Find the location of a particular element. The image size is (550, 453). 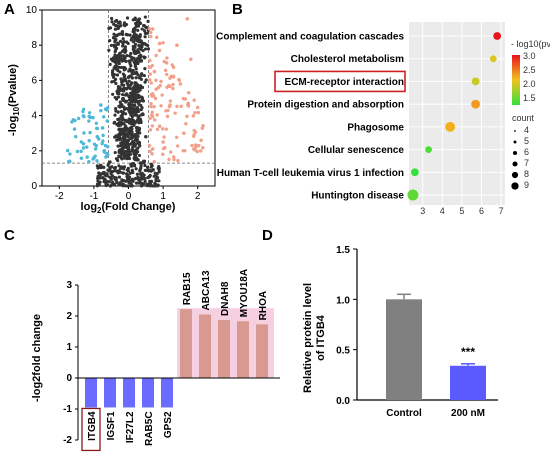

volcano-x-tick-label: 2 is located at coordinates (198, 196).